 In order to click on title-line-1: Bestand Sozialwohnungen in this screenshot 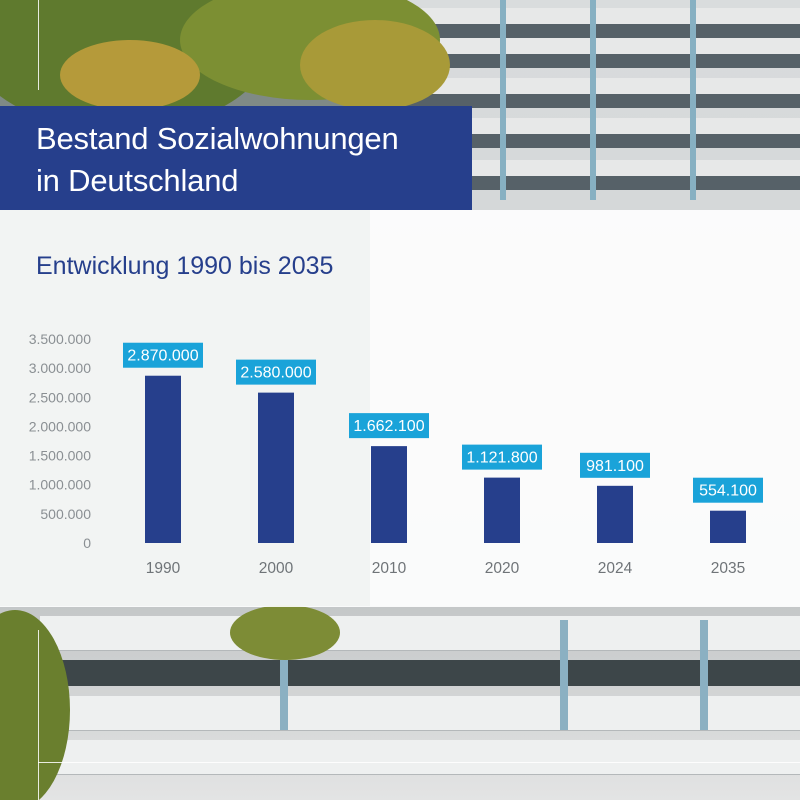, I will do `click(217, 138)`.